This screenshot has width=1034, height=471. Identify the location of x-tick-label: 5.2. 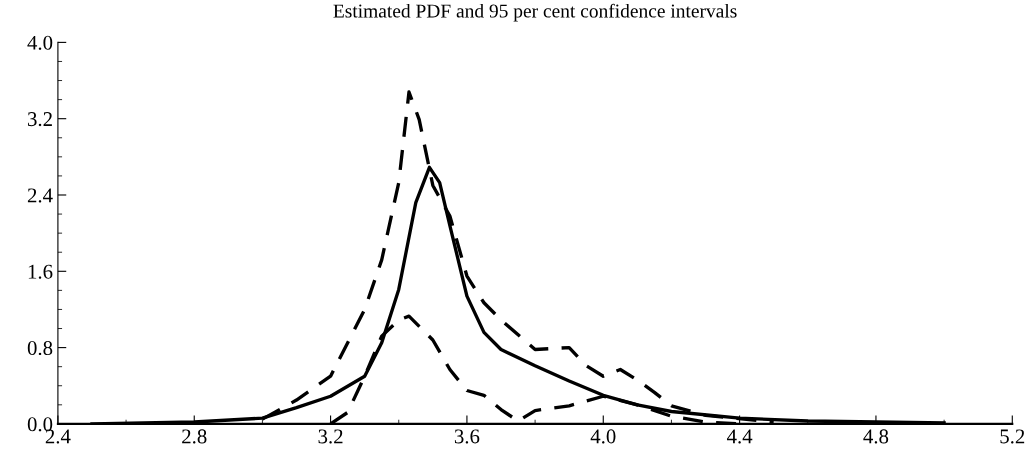
(1012, 436).